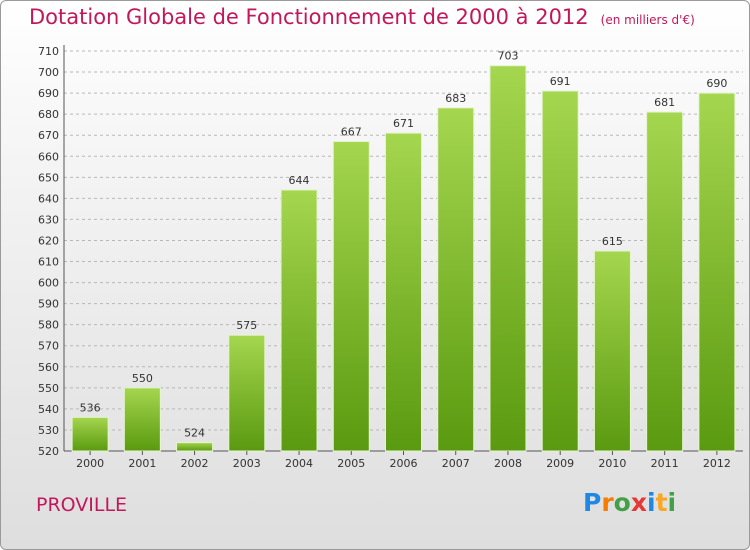  What do you see at coordinates (194, 433) in the screenshot?
I see `data-label: 524` at bounding box center [194, 433].